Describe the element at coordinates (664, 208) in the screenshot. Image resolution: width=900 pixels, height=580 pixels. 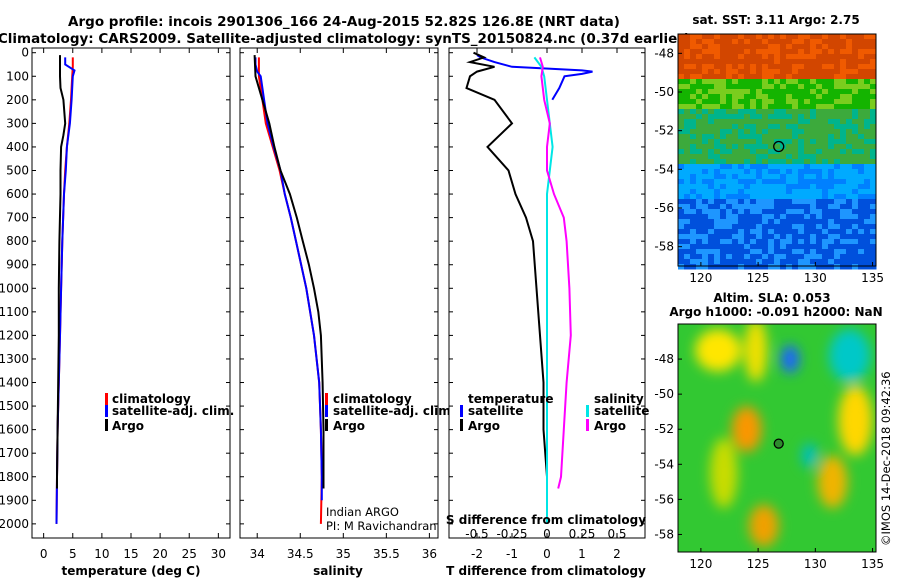
I see `map-y-tick-label: -56` at that location.